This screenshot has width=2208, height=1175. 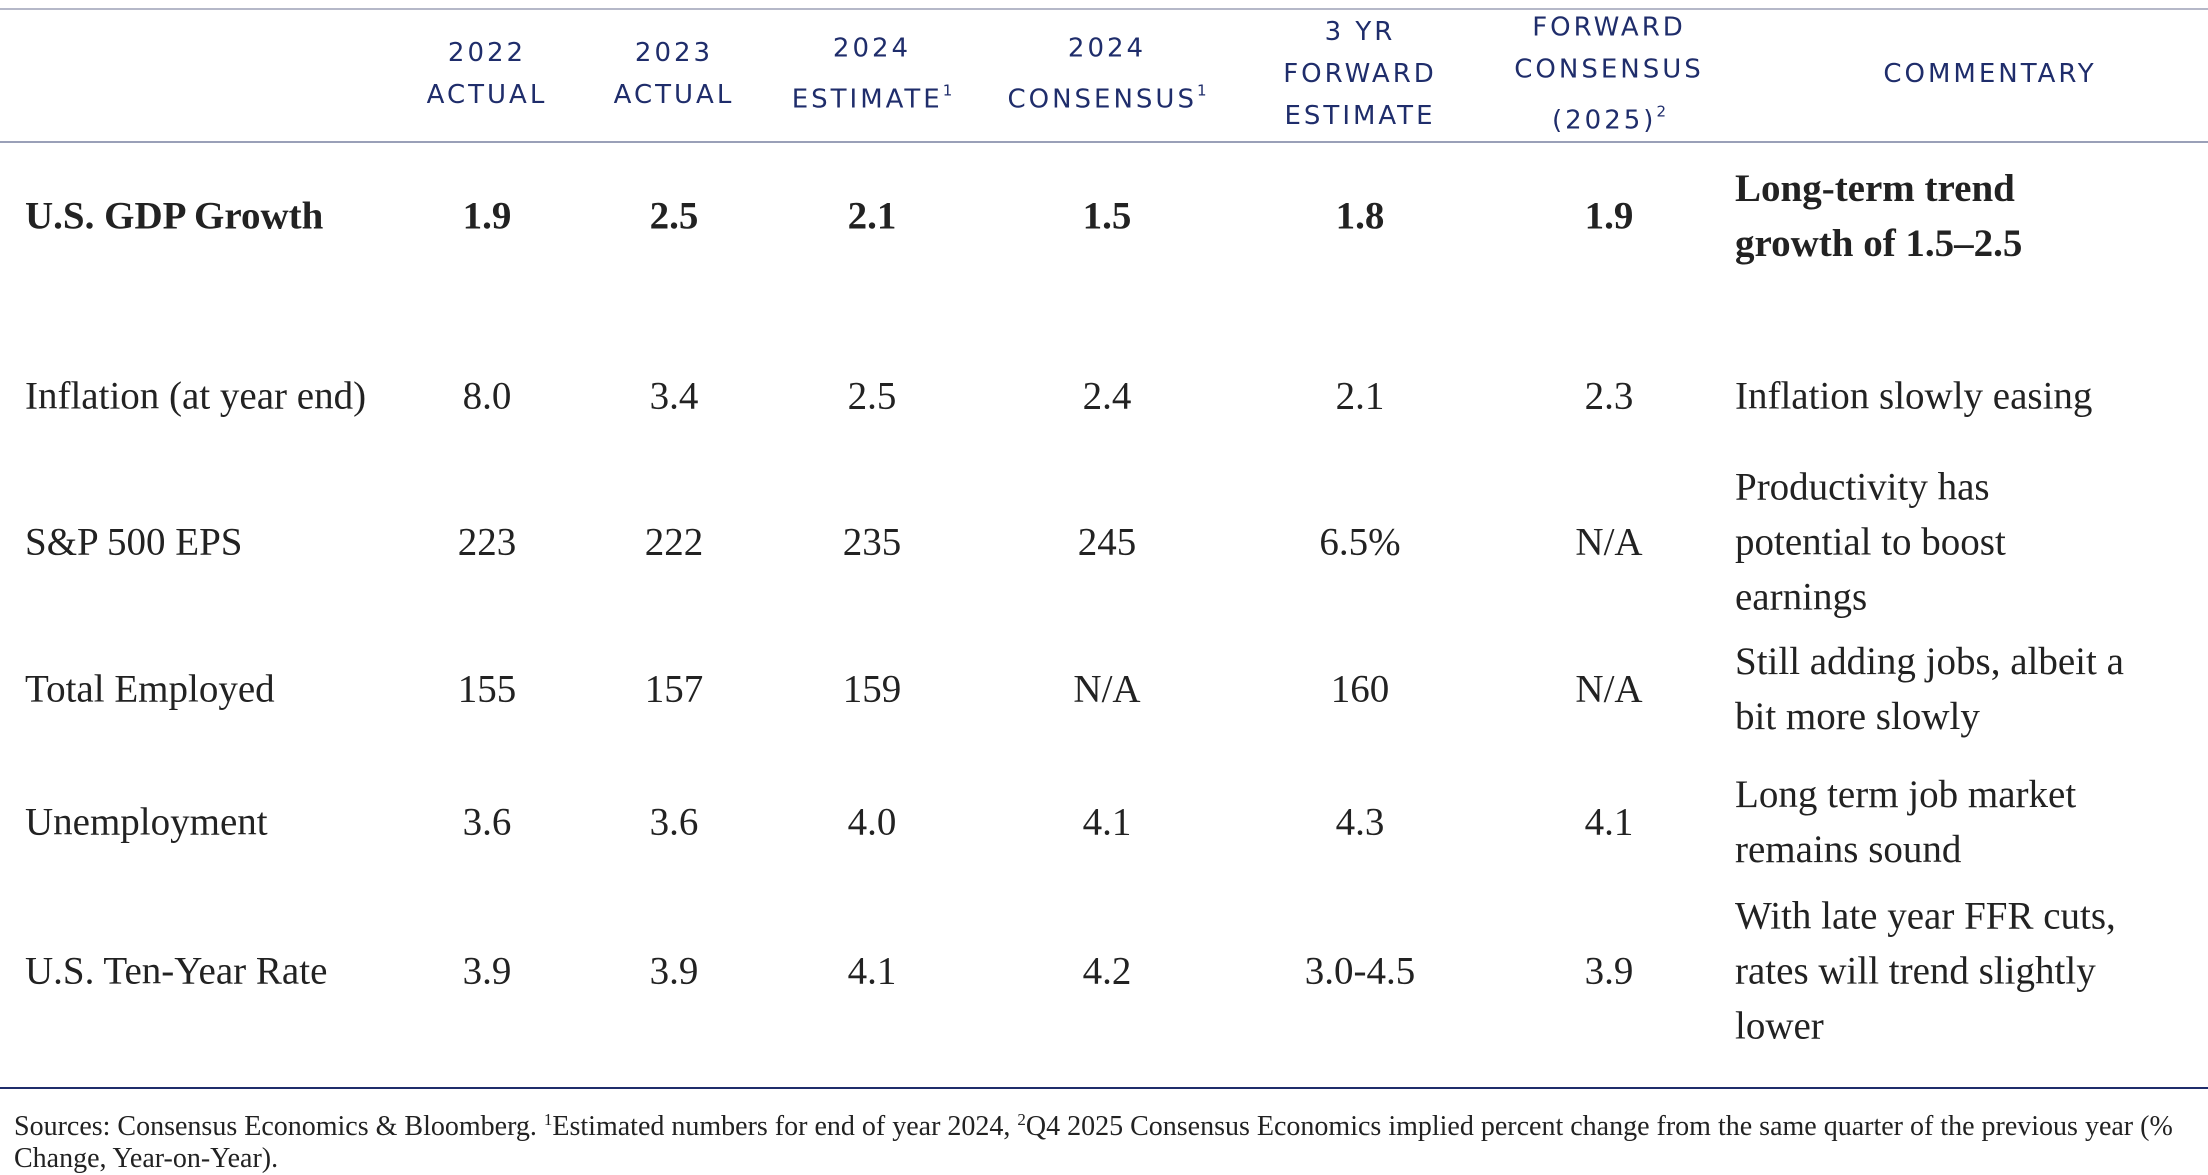 I want to click on header-text: COMMENTARY, so click(x=1990, y=74).